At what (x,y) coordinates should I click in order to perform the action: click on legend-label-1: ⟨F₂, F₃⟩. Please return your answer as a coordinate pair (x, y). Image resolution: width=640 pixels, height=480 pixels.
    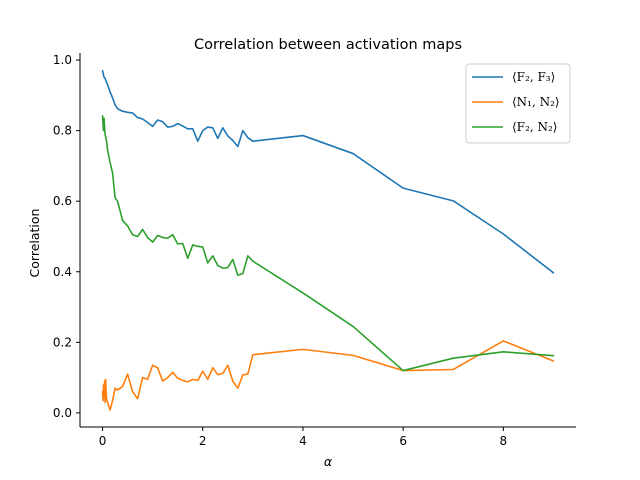
    Looking at the image, I should click on (533, 77).